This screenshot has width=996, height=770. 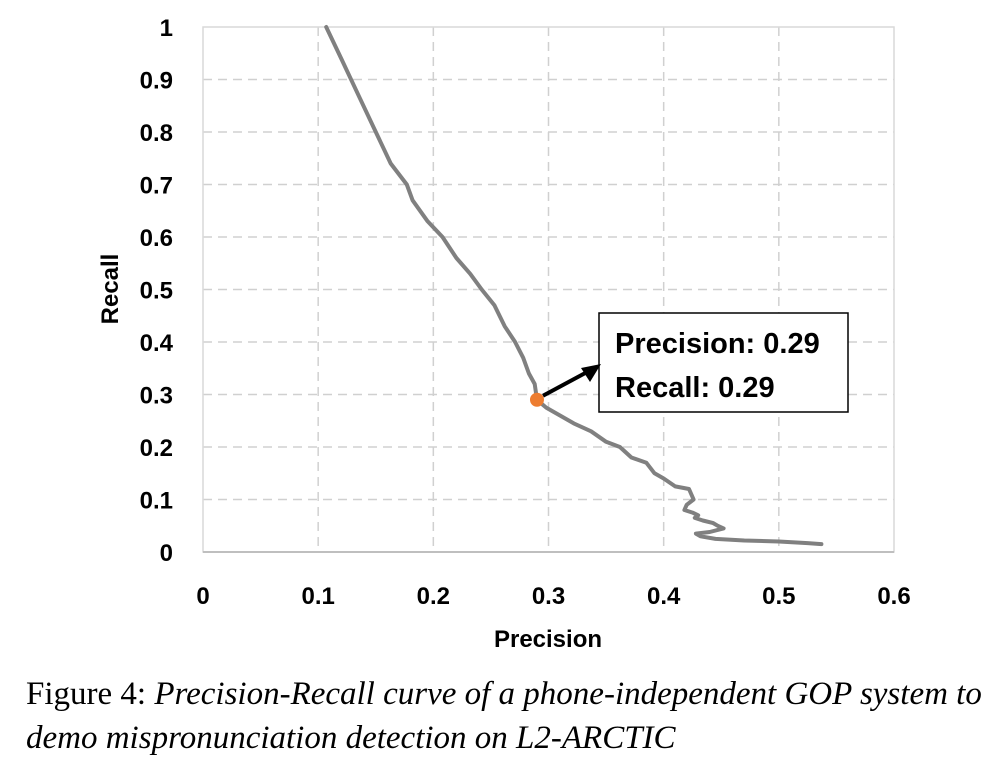 What do you see at coordinates (156, 448) in the screenshot?
I see `y-tick-label: 0.2` at bounding box center [156, 448].